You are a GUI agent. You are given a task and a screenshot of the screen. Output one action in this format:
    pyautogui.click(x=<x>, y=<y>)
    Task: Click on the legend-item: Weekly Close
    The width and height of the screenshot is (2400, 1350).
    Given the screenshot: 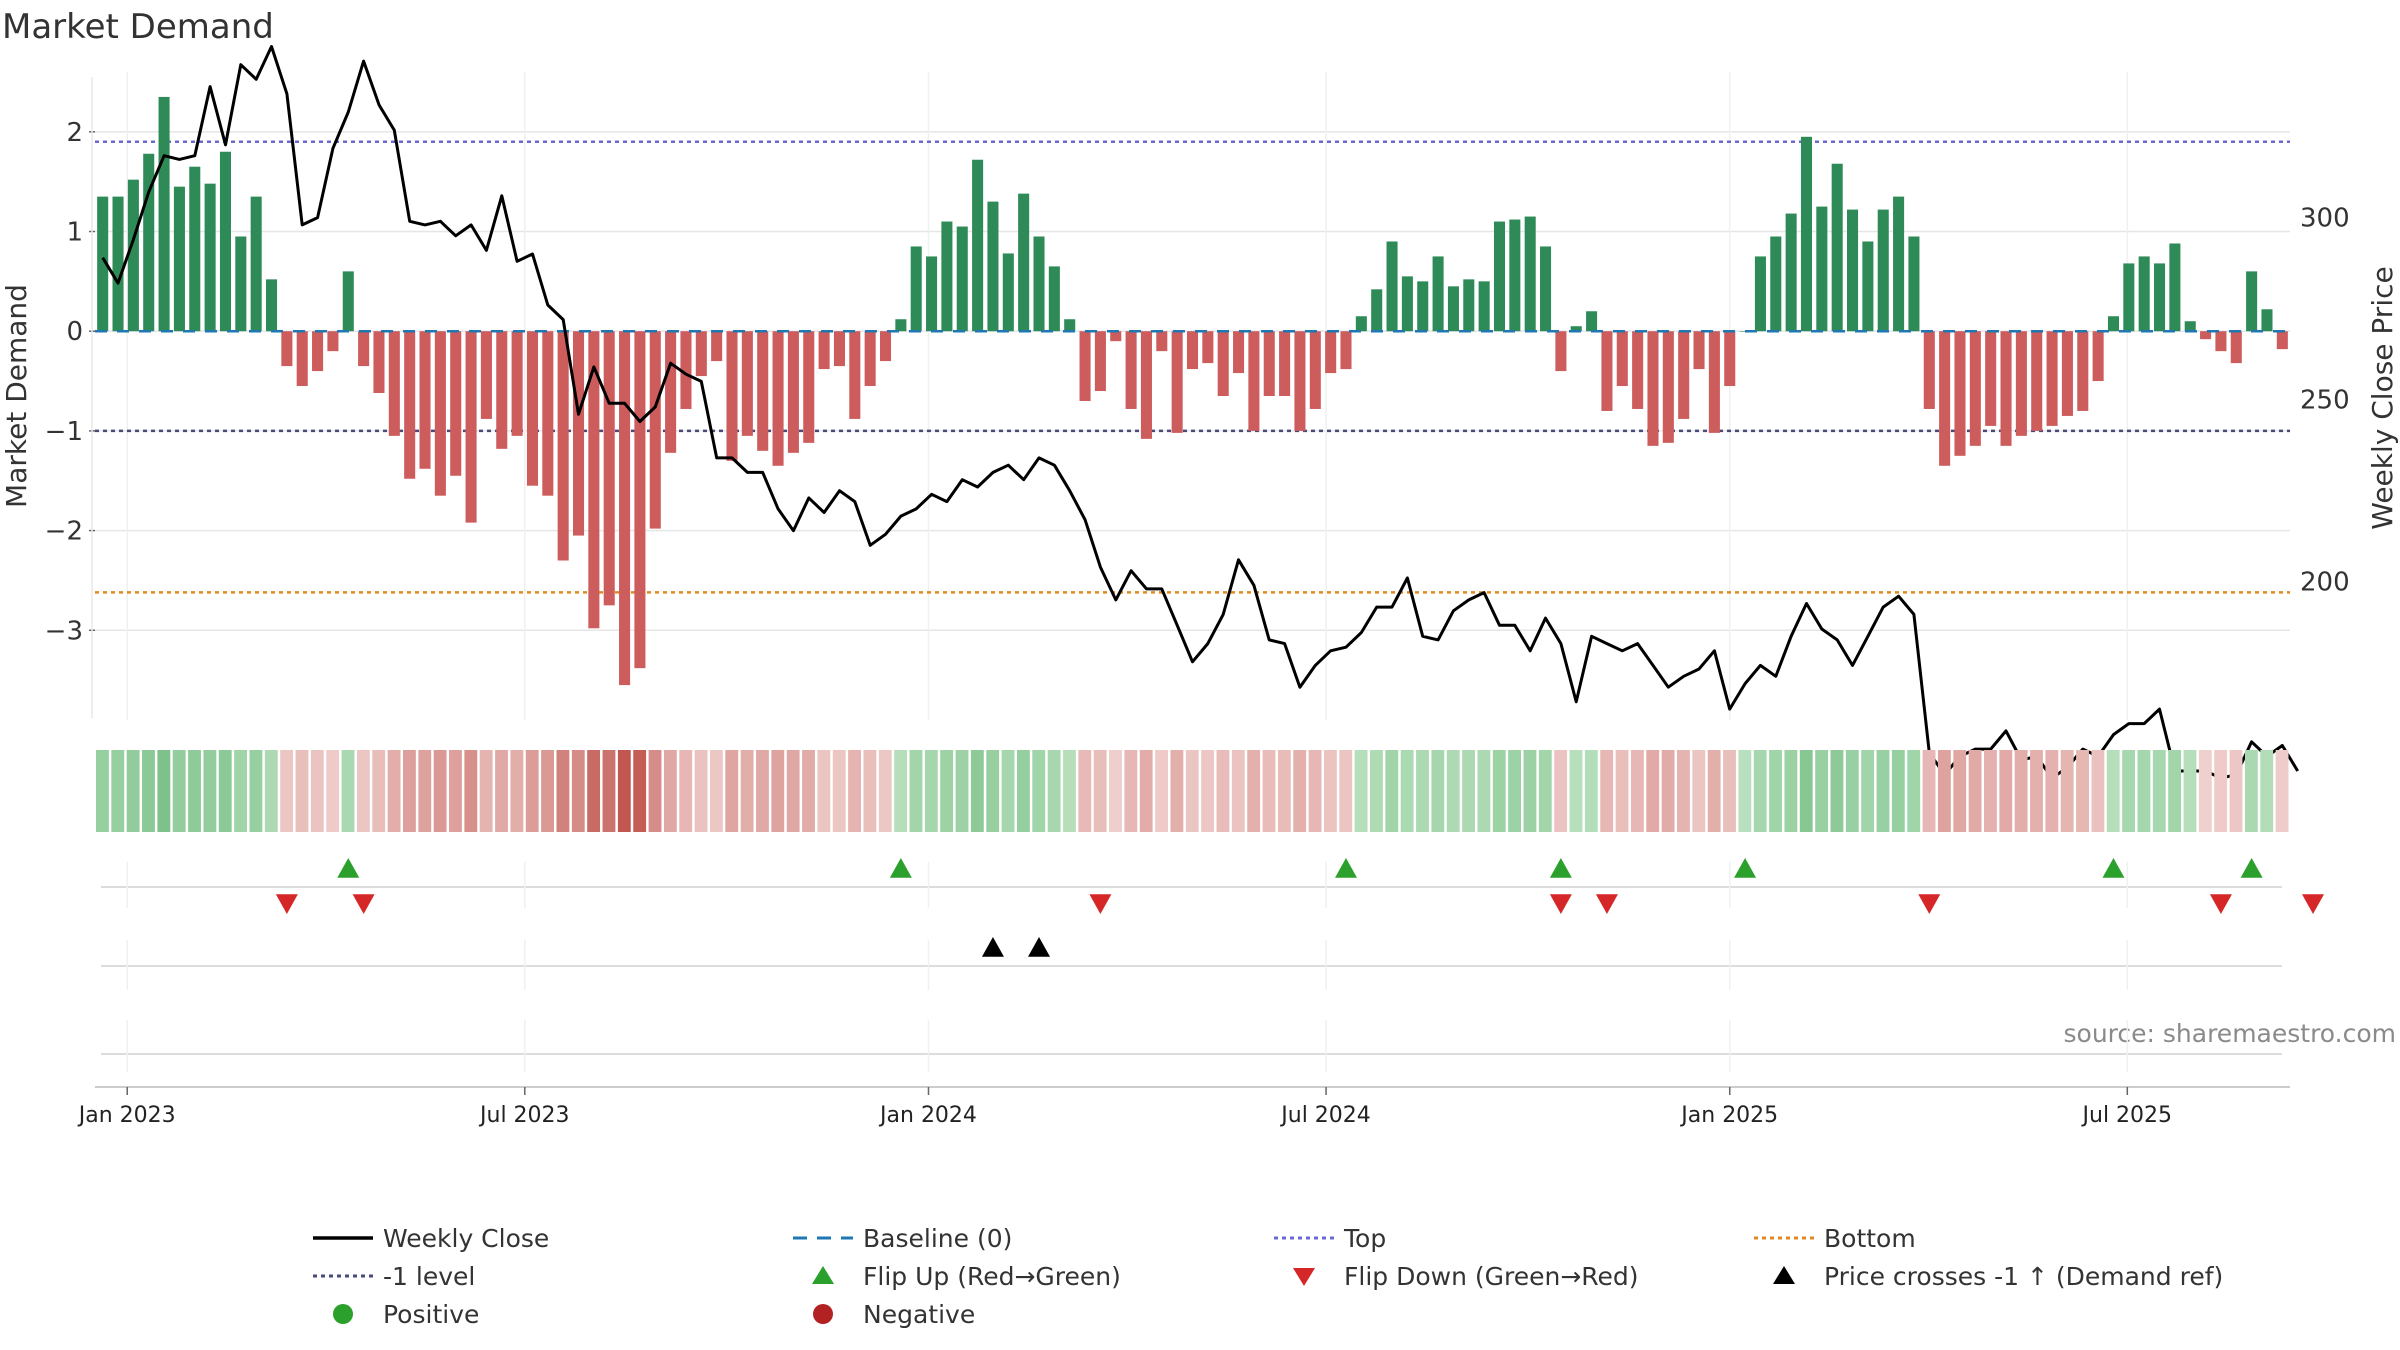 What is the action you would take?
    pyautogui.click(x=431, y=1238)
    